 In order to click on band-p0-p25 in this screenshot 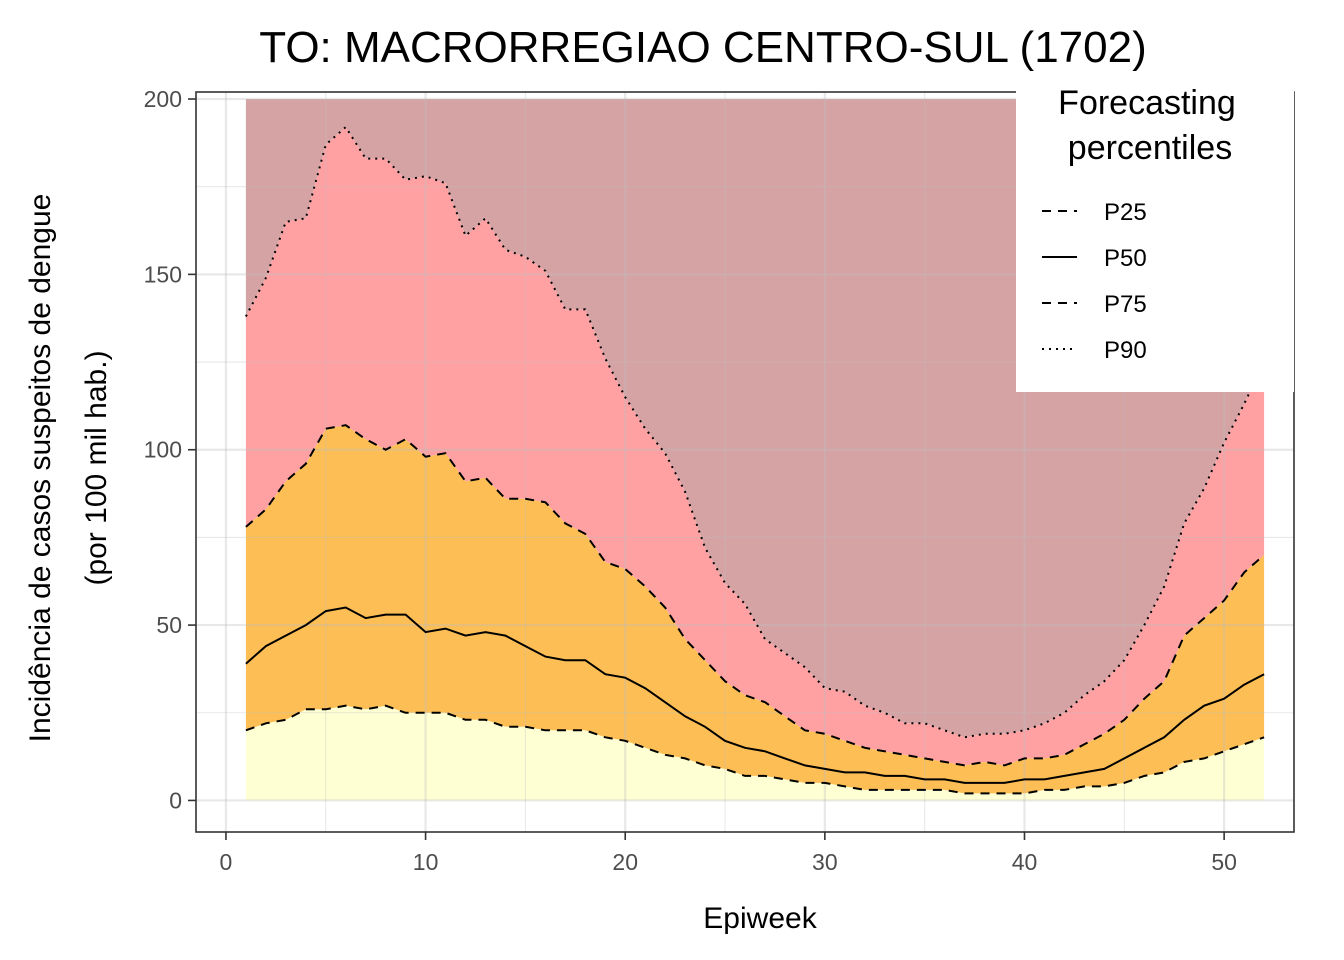, I will do `click(755, 753)`.